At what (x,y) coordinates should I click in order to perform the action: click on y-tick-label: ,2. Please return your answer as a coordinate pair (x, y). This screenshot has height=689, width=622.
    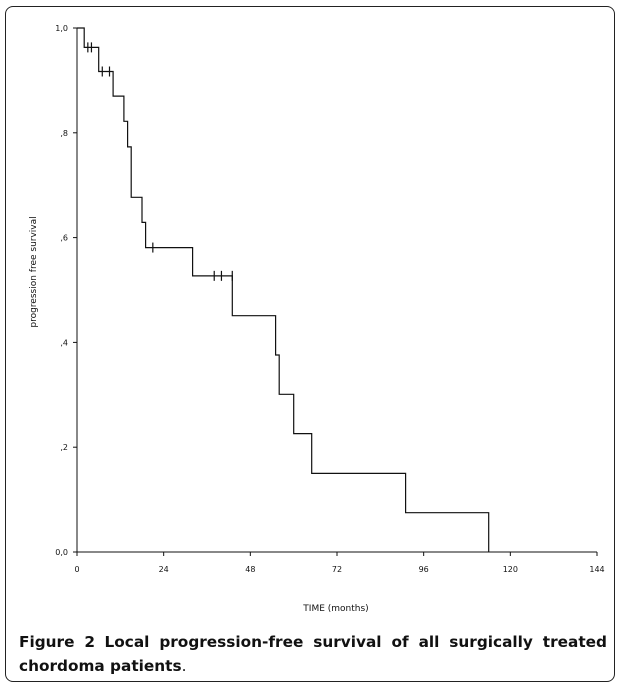
    Looking at the image, I should click on (64, 447).